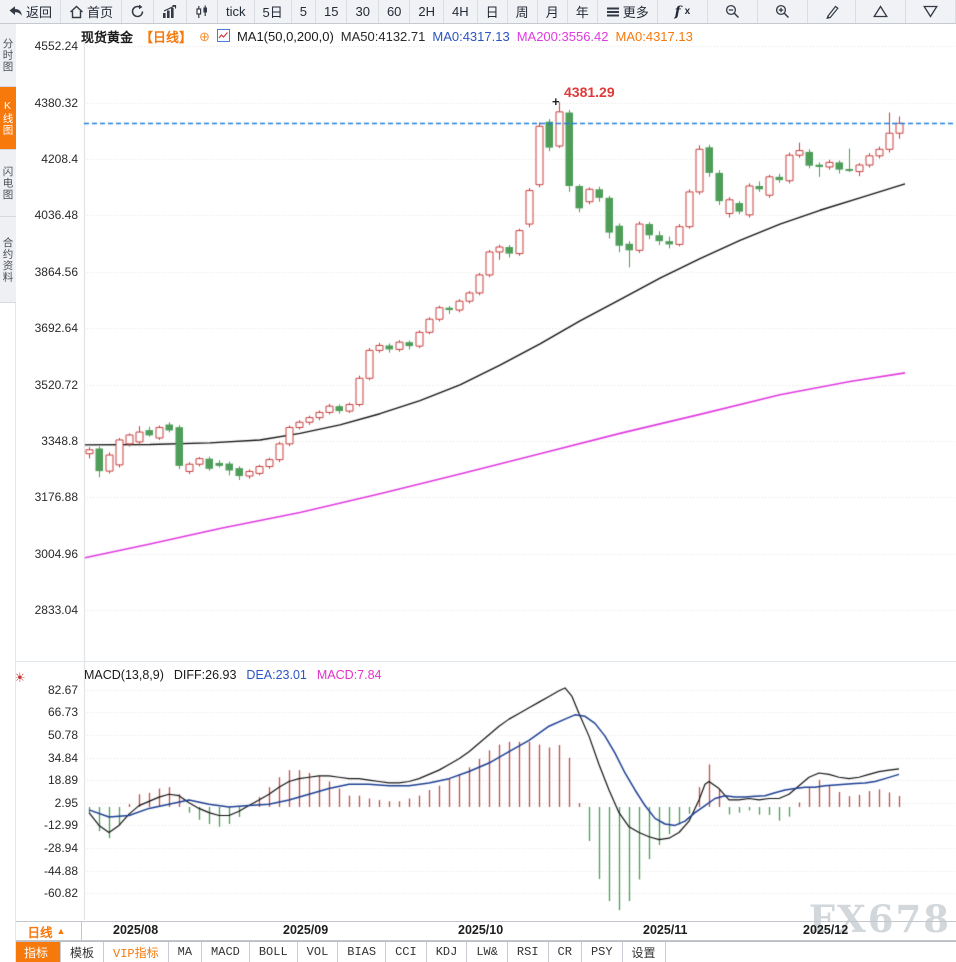  I want to click on macd-y-axis-label: -28.94, so click(60, 848).